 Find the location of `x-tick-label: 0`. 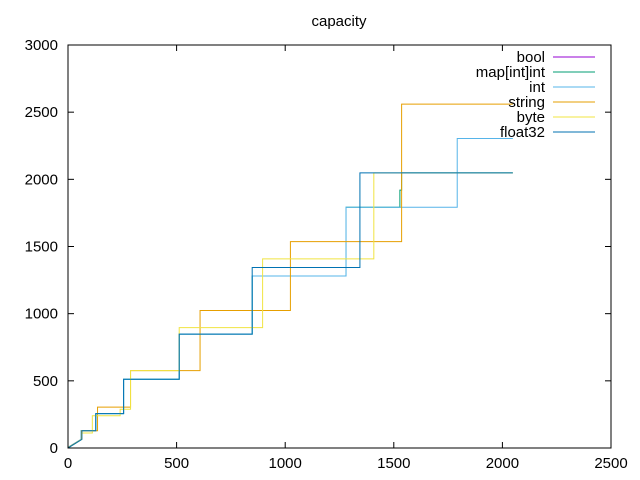

x-tick-label: 0 is located at coordinates (68, 463).